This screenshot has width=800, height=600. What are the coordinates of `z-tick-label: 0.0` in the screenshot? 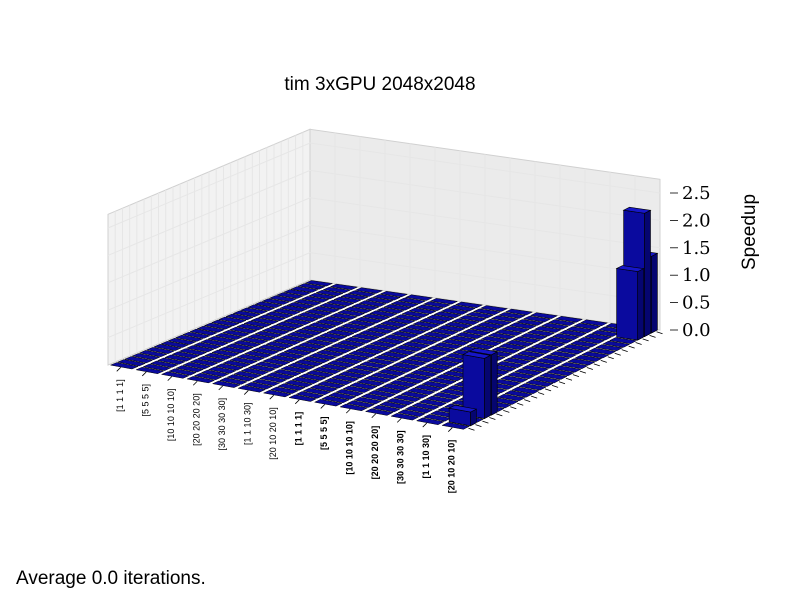 It's located at (696, 330).